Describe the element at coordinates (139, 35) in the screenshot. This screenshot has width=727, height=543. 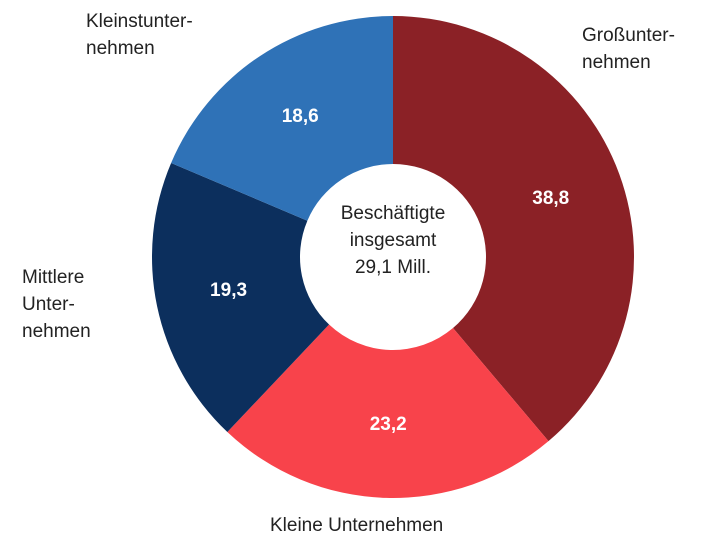
I see `category-label: Kleinstunter- nehmen` at that location.